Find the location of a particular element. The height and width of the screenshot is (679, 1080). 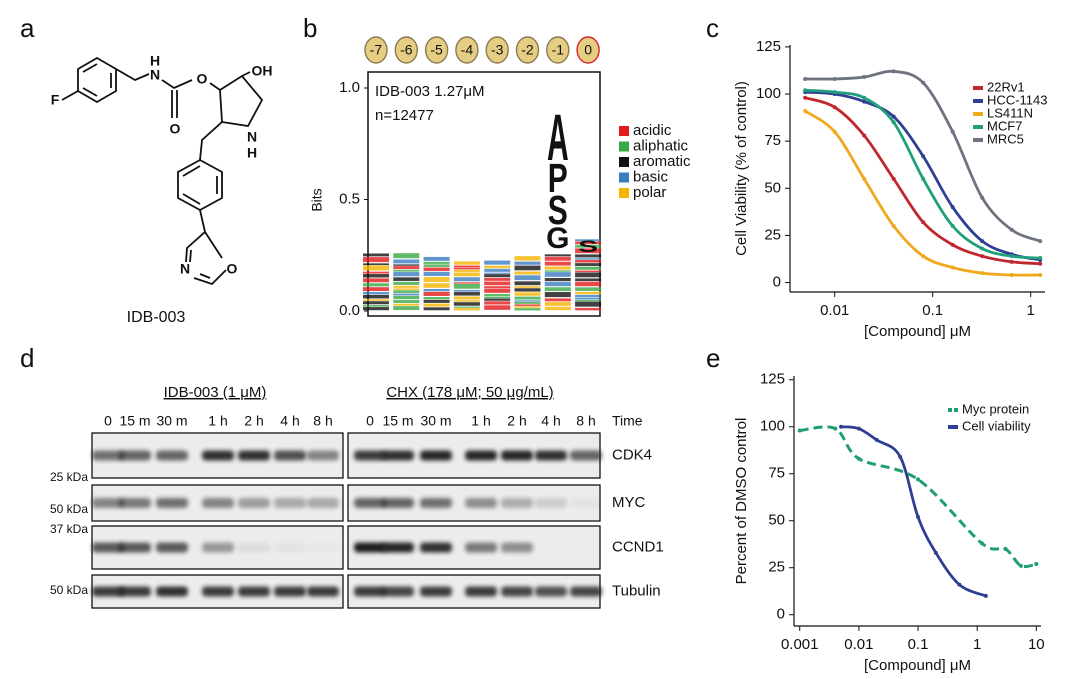

y-tick-label: 50 is located at coordinates (776, 520).